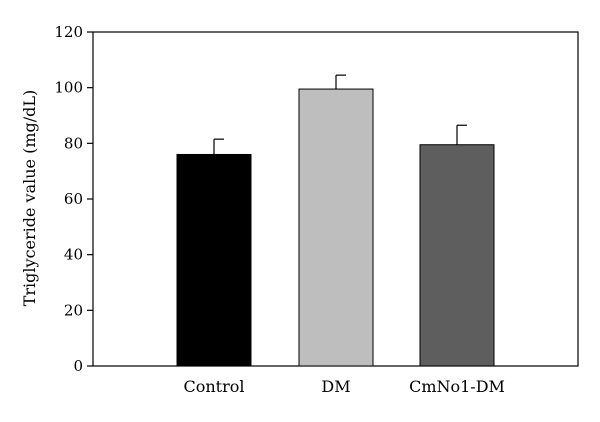 Image resolution: width=600 pixels, height=422 pixels. Describe the element at coordinates (73, 255) in the screenshot. I see `y-tick-label: 40` at that location.